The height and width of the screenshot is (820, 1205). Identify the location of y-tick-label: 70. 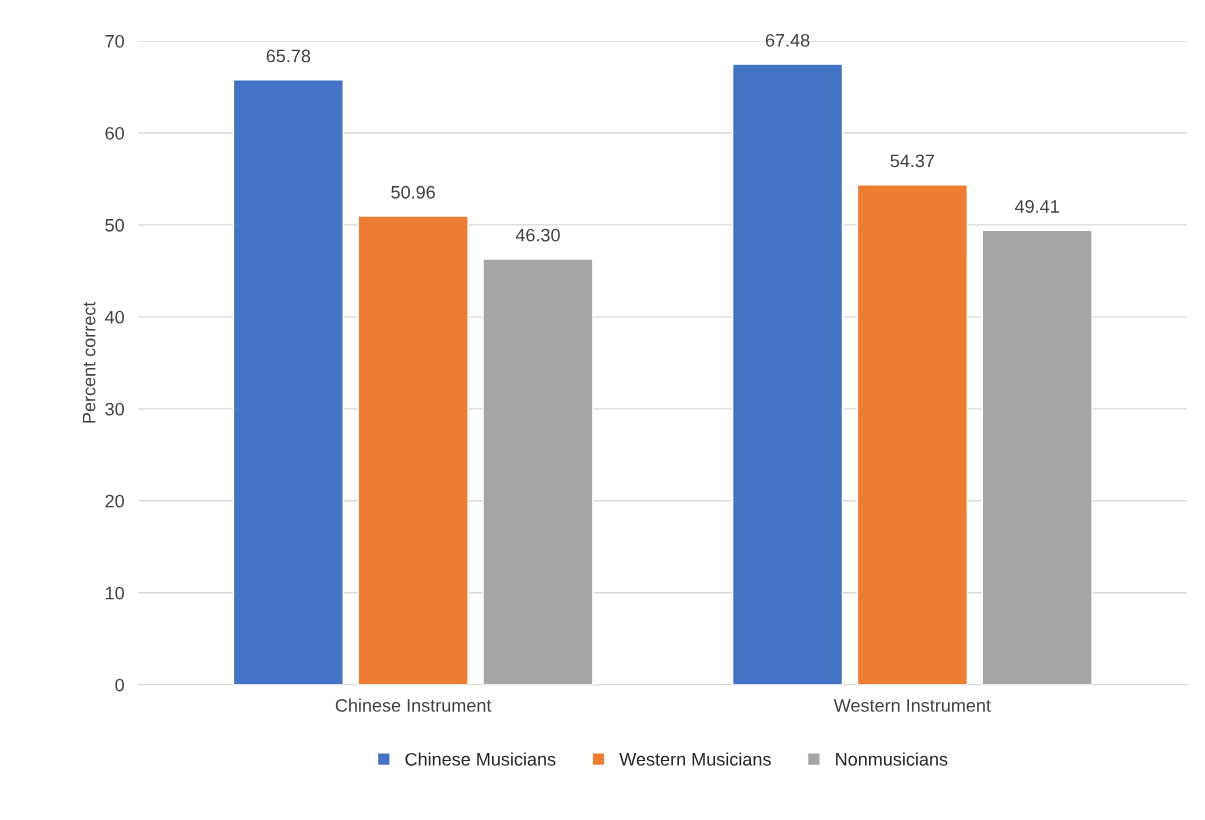
(114, 41).